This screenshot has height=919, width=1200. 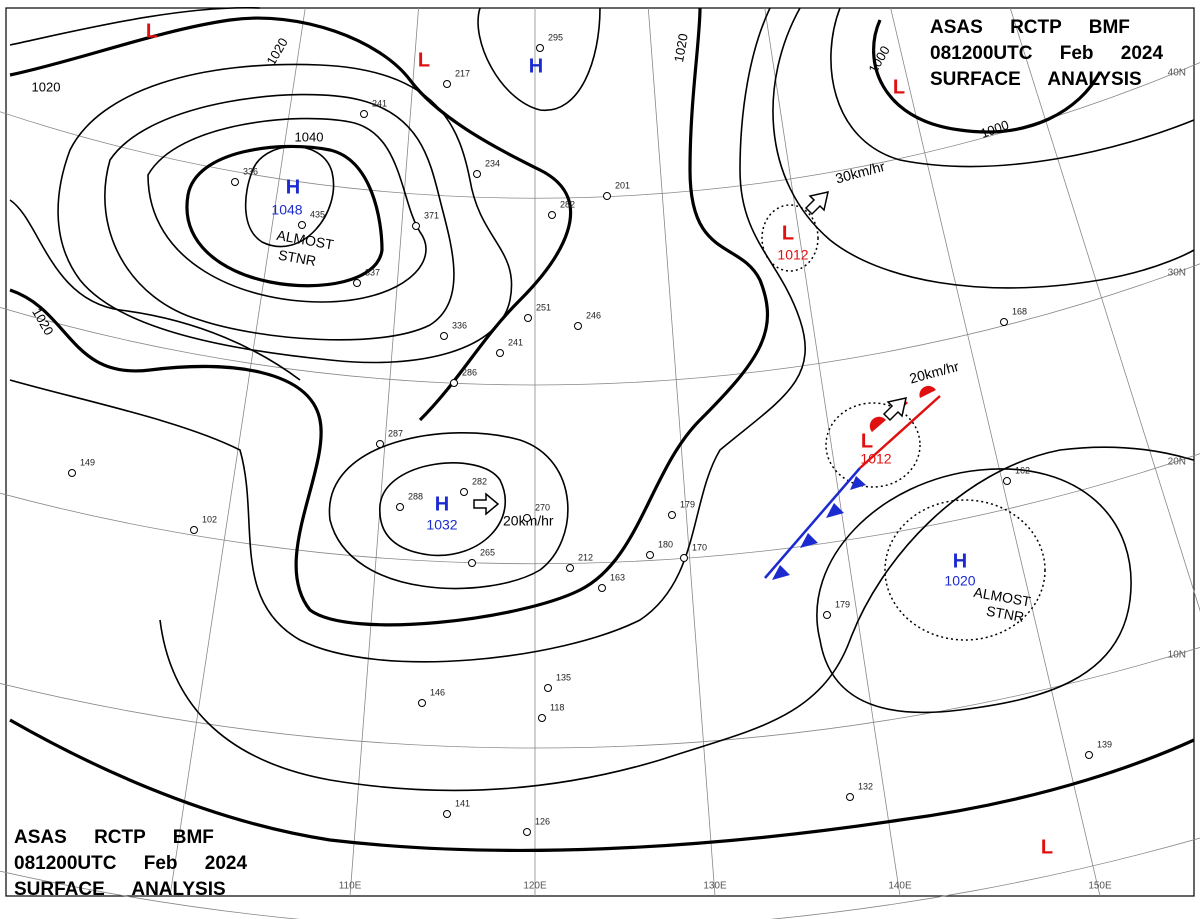 What do you see at coordinates (542, 821) in the screenshot?
I see `station-pressure: 126` at bounding box center [542, 821].